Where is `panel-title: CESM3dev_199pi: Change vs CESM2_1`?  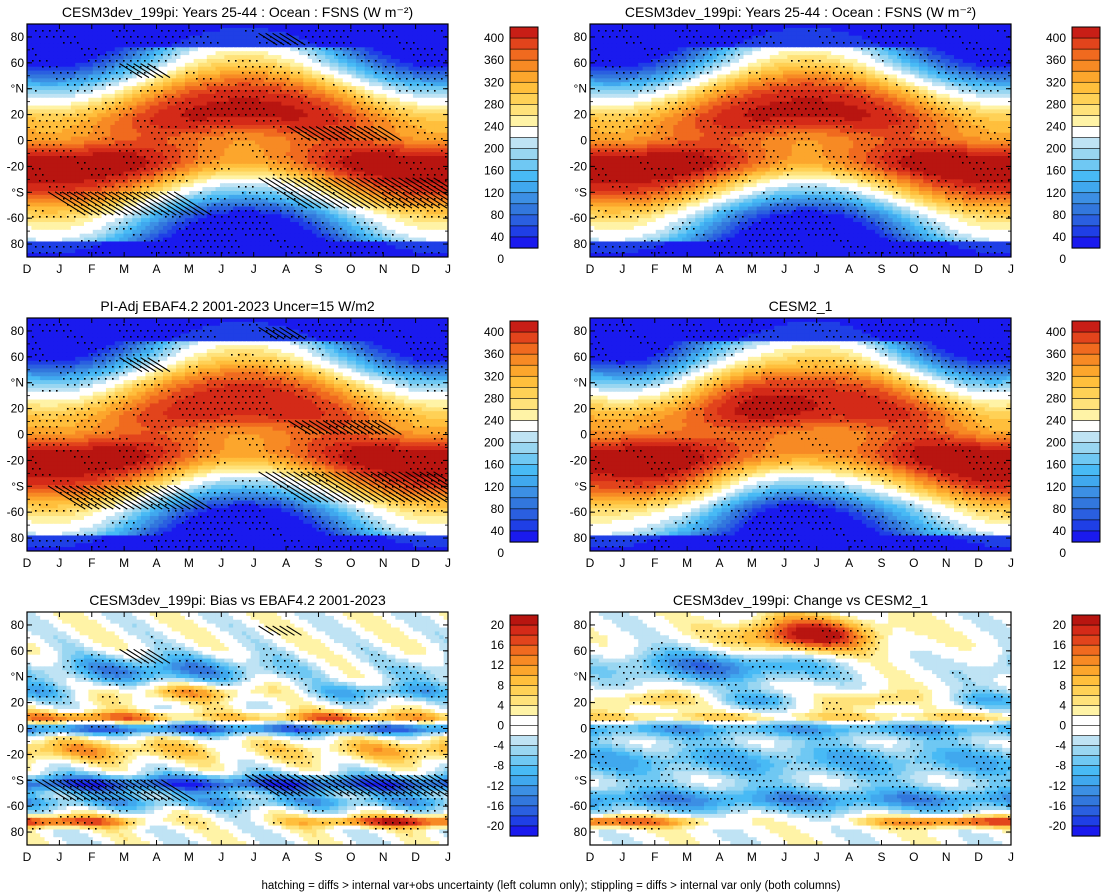
panel-title: CESM3dev_199pi: Change vs CESM2_1 is located at coordinates (800, 600).